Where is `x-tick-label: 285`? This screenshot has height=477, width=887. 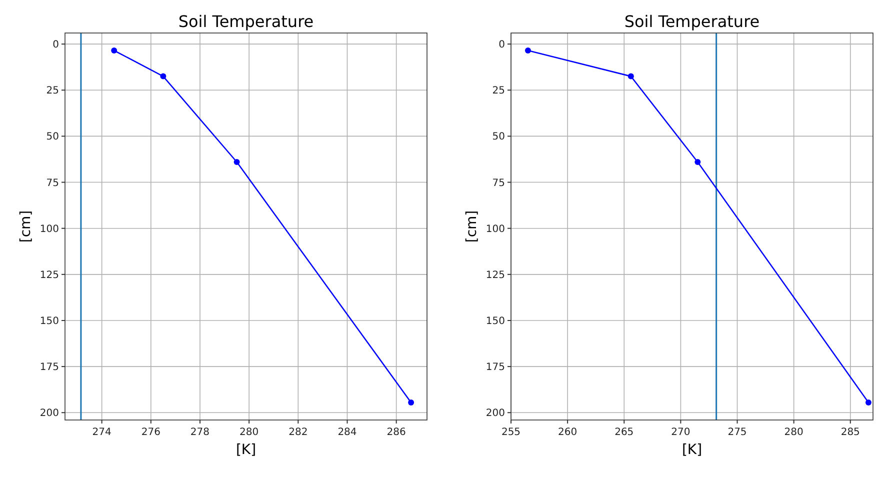
x-tick-label: 285 is located at coordinates (850, 432).